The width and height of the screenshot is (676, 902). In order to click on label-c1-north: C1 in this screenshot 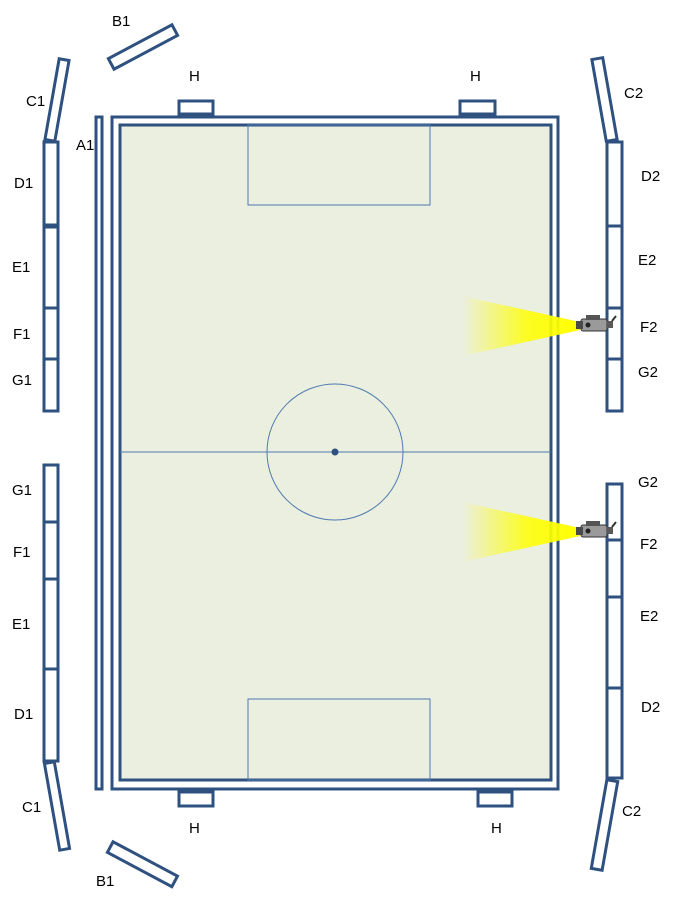, I will do `click(35, 101)`.